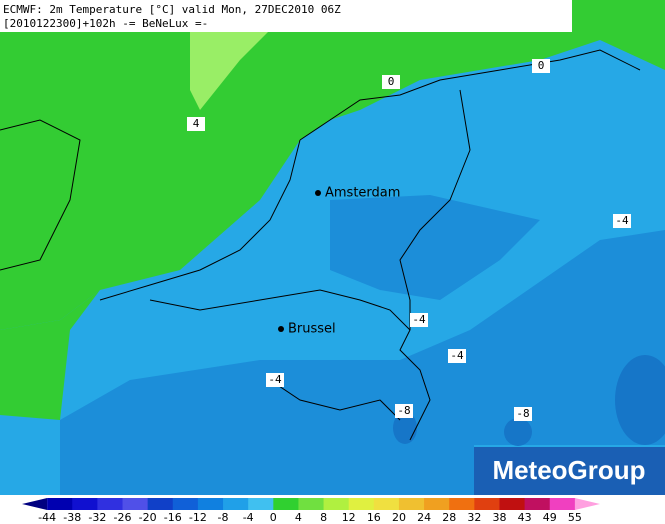 Image resolution: width=665 pixels, height=524 pixels. What do you see at coordinates (323, 517) in the screenshot?
I see `colorbar-label: 8` at bounding box center [323, 517].